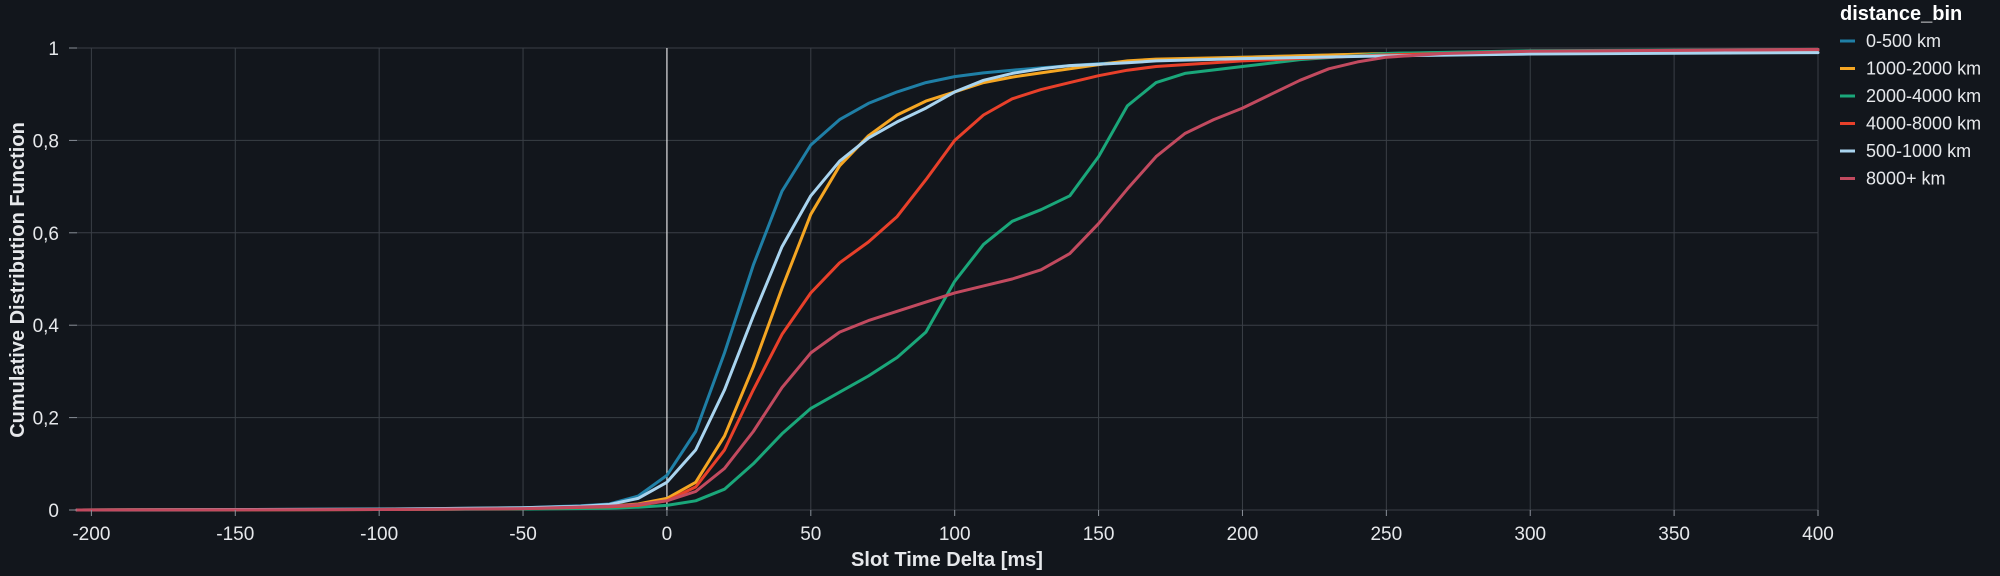  What do you see at coordinates (91, 534) in the screenshot?
I see `x-tick-label: -200` at bounding box center [91, 534].